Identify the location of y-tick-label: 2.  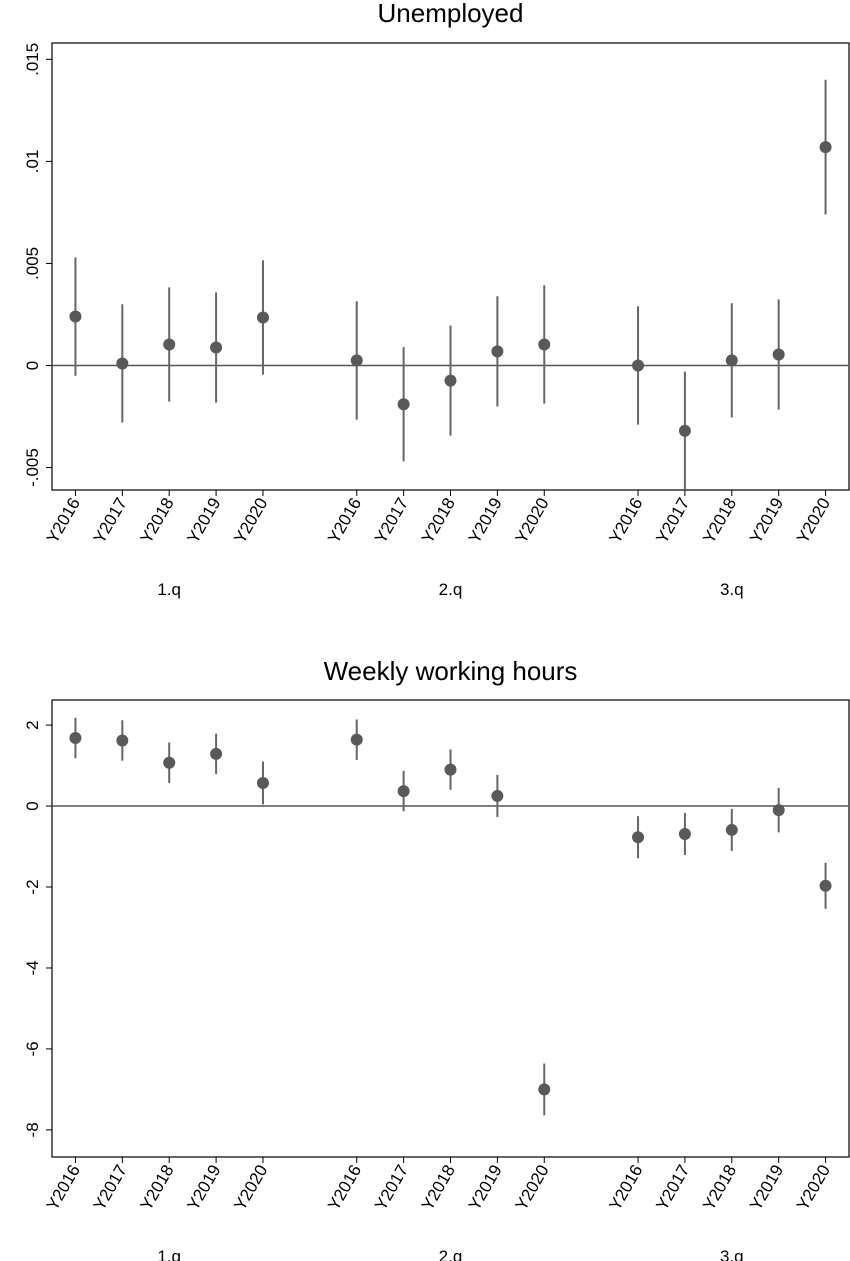
(32, 724).